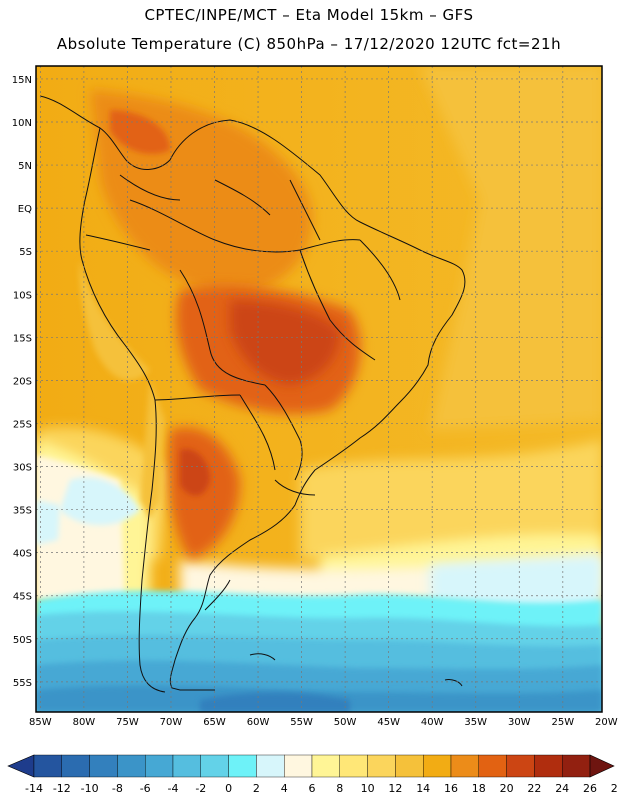 Image resolution: width=618 pixels, height=800 pixels. I want to click on colorbar-label: -10, so click(90, 788).